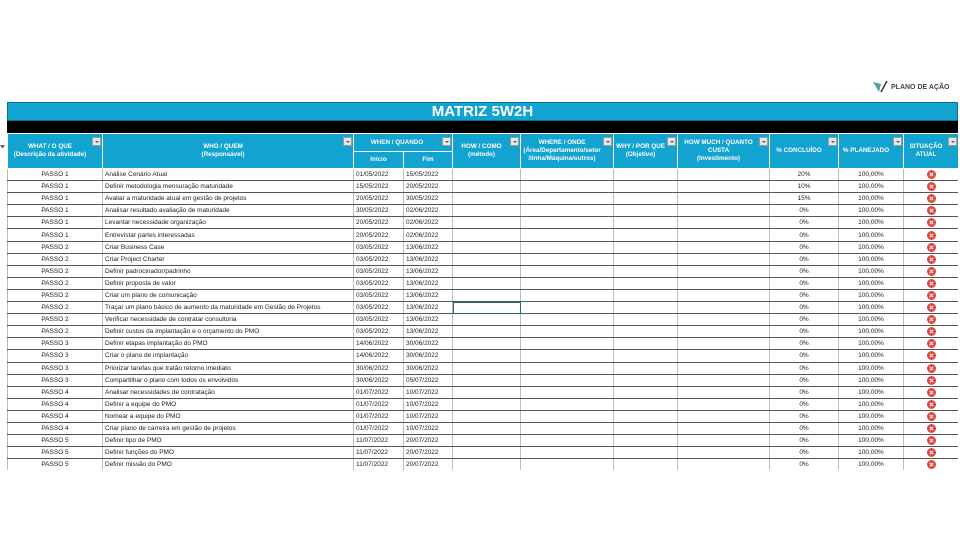  Describe the element at coordinates (228, 296) in the screenshot. I see `who-cell: Criar um plano de comunicação` at that location.